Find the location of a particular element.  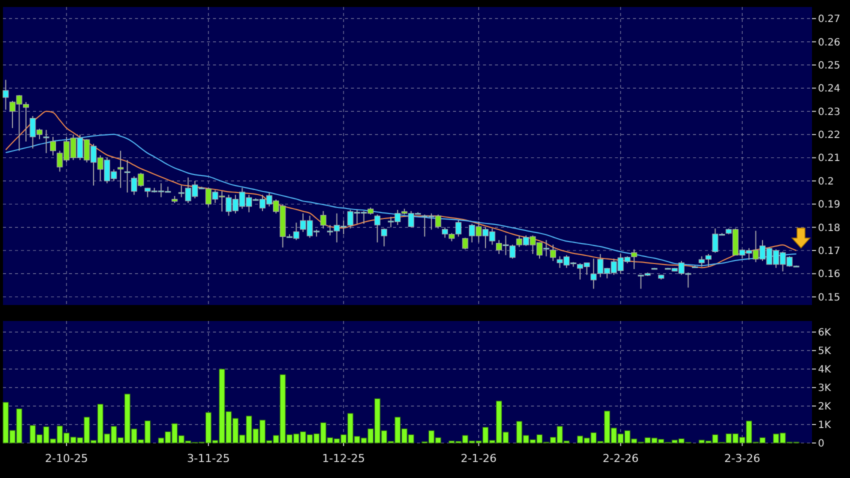

y-tick-label: 0.23 is located at coordinates (829, 112).